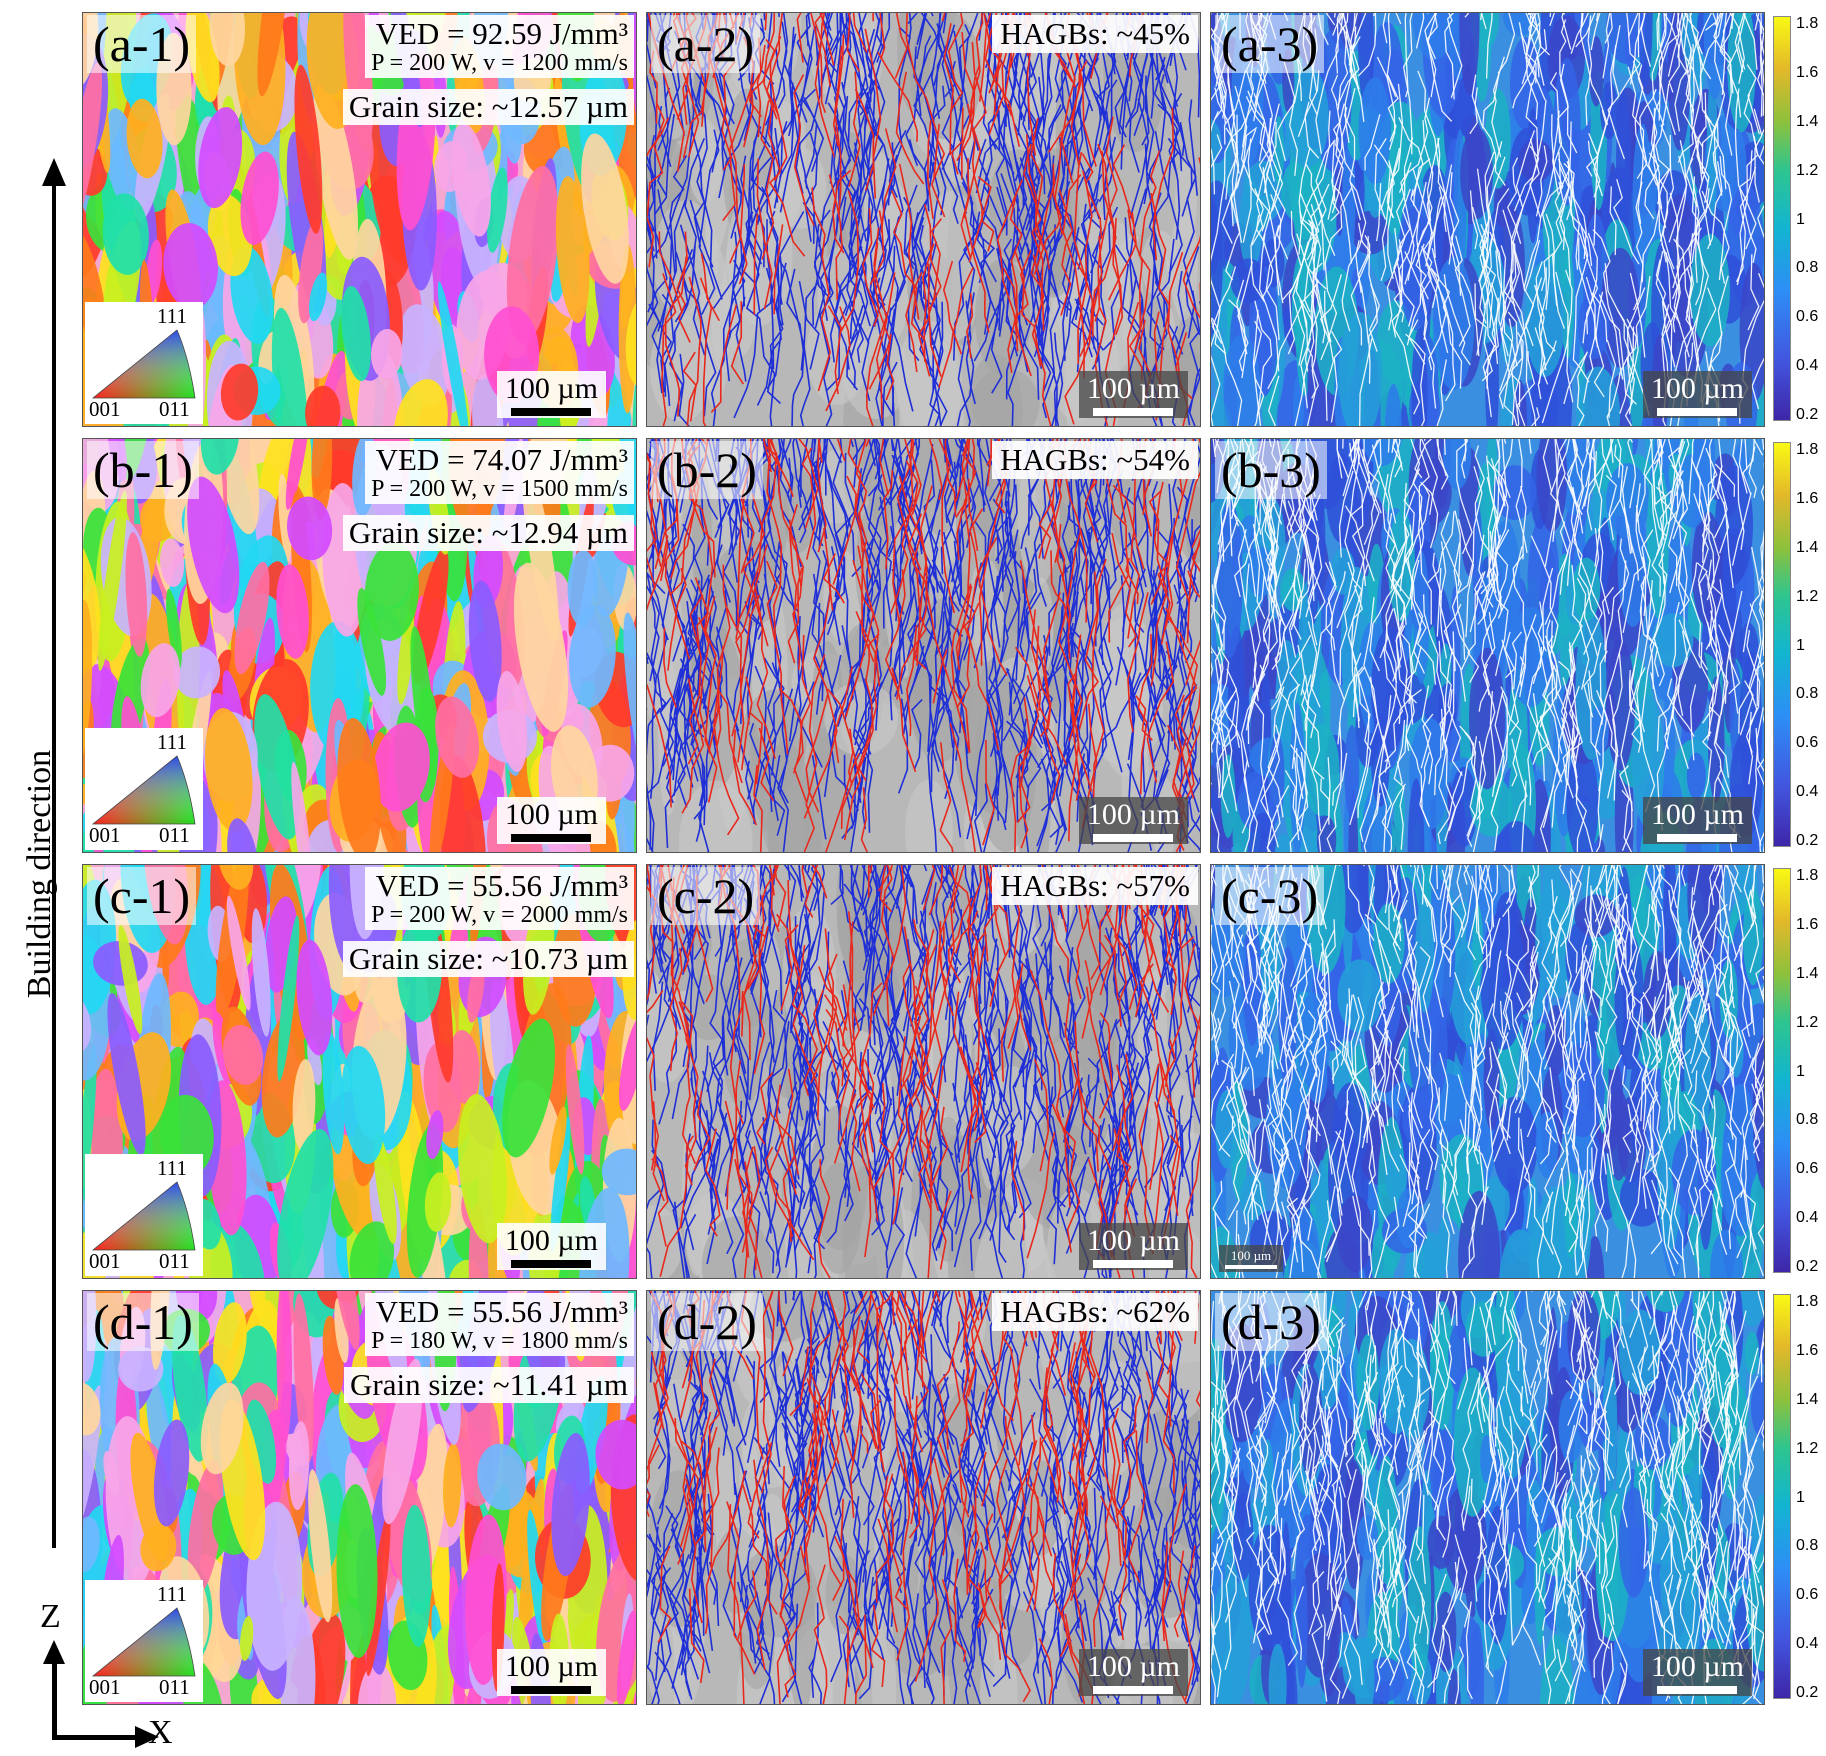  Describe the element at coordinates (1807, 1643) in the screenshot. I see `colorbar-tick-label: 0.4` at that location.